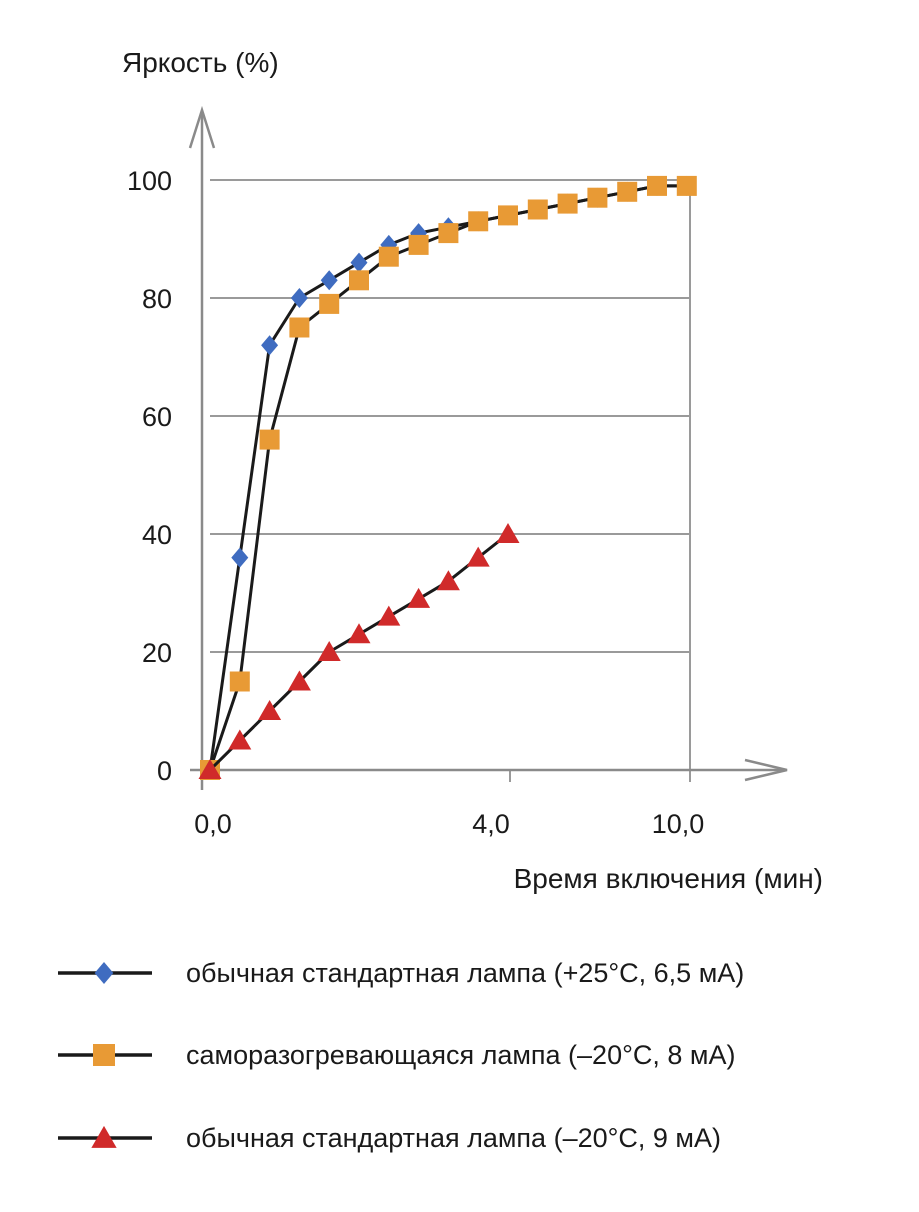  What do you see at coordinates (359, 651) in the screenshot?
I see `series-triangle` at bounding box center [359, 651].